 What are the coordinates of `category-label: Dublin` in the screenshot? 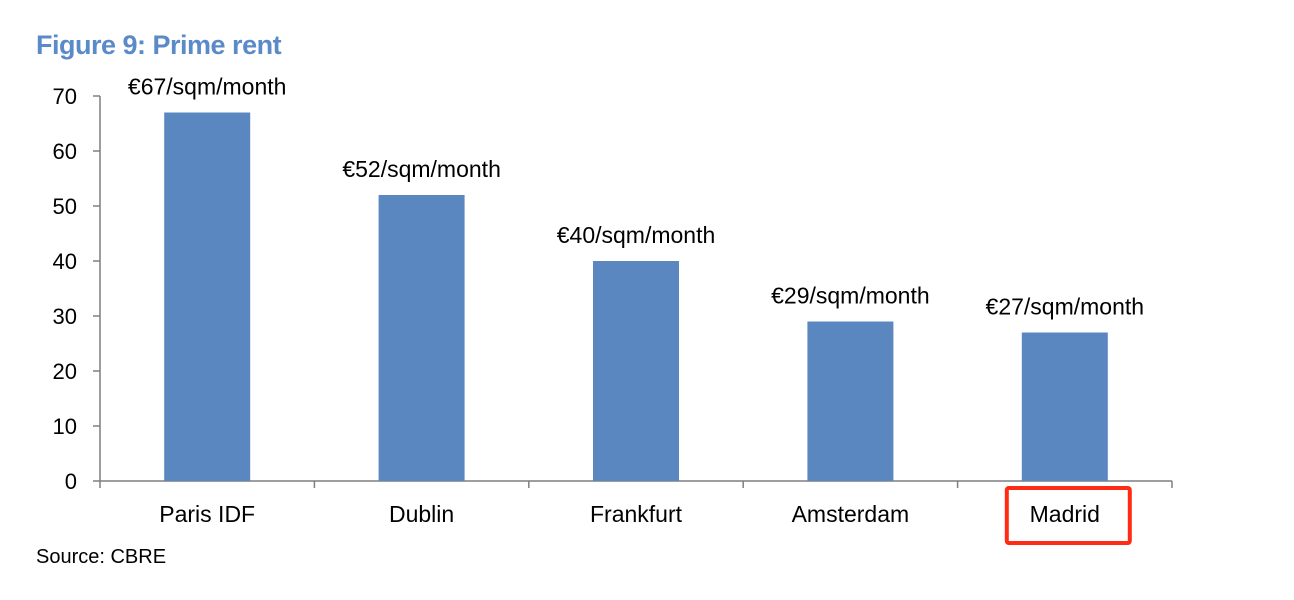 It's located at (421, 514).